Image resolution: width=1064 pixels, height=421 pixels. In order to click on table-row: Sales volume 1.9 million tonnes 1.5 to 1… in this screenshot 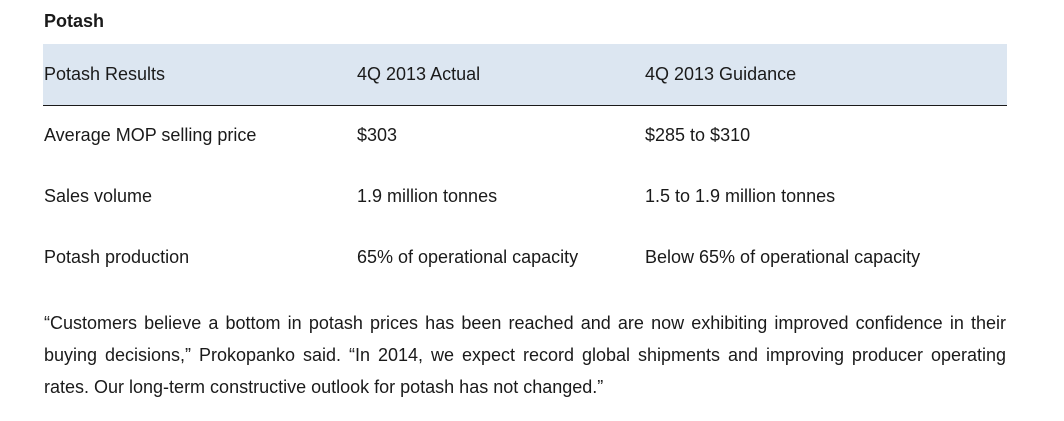, I will do `click(525, 196)`.